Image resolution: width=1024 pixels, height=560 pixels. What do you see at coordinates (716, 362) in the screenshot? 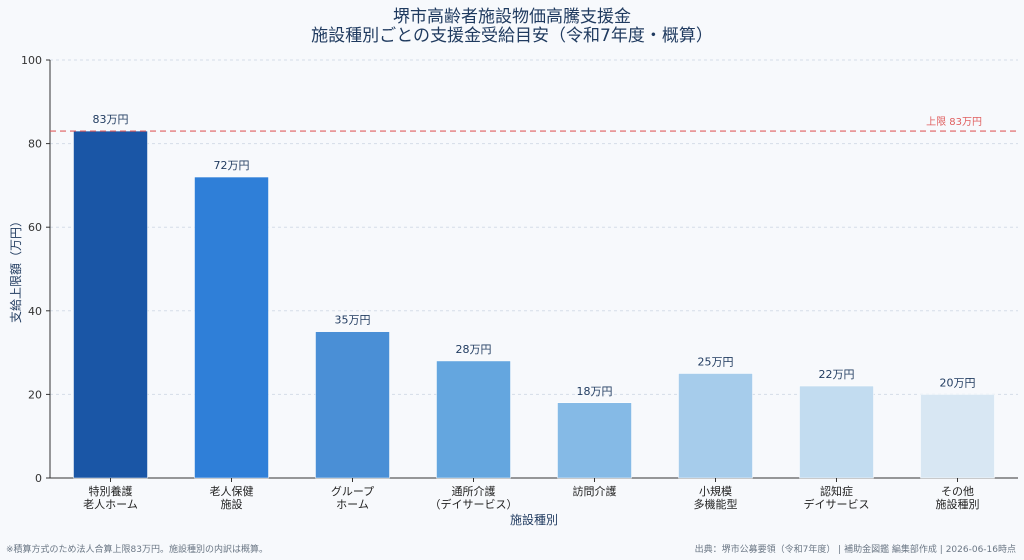
I see `bar-value-label: 25万円` at bounding box center [716, 362].